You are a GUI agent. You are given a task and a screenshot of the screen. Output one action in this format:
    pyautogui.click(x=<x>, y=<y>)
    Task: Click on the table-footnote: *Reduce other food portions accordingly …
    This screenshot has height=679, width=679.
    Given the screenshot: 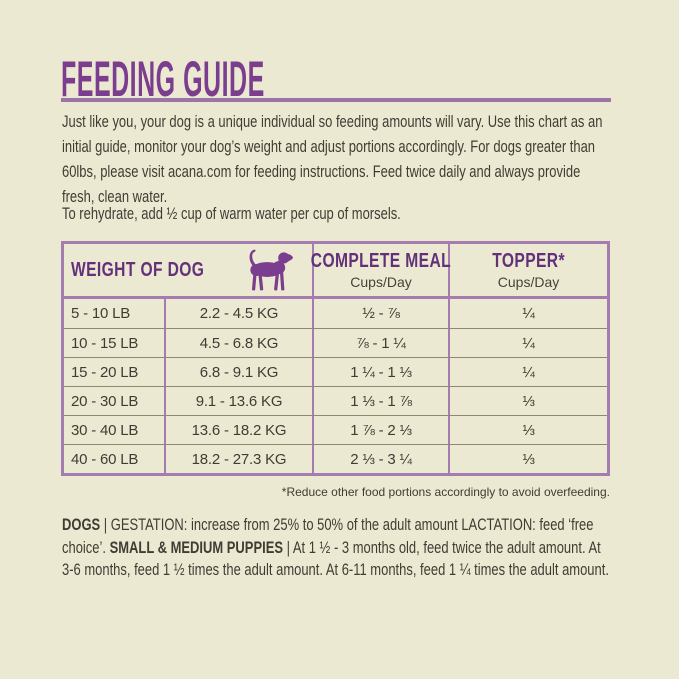 What is the action you would take?
    pyautogui.click(x=445, y=492)
    